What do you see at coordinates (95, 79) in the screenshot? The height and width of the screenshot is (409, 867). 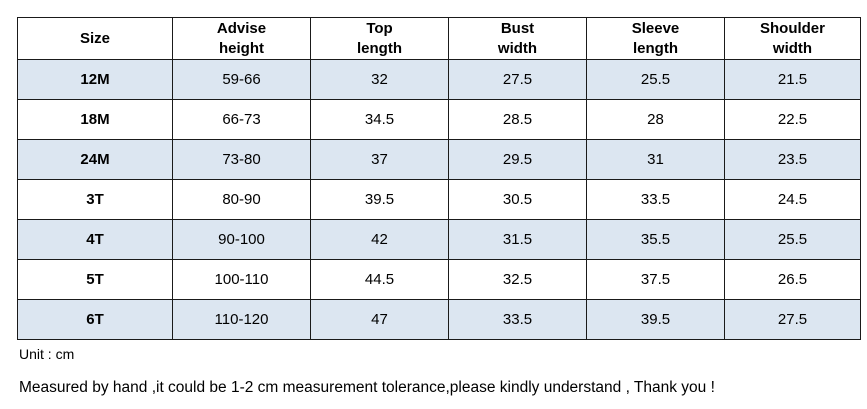 I see `size-cell: 12M` at bounding box center [95, 79].